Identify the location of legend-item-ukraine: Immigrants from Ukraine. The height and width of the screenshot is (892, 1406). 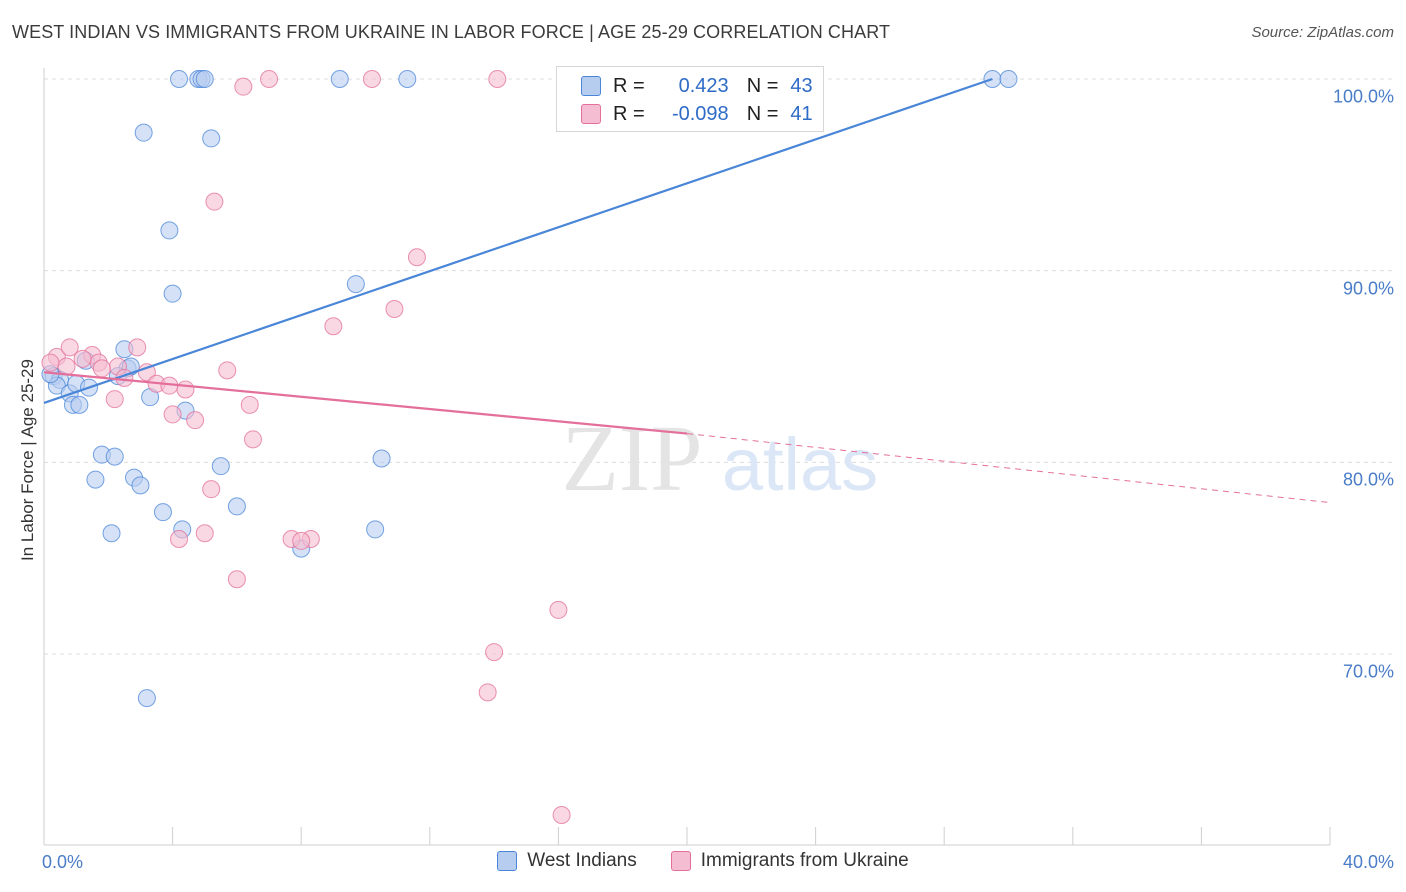
(789, 861).